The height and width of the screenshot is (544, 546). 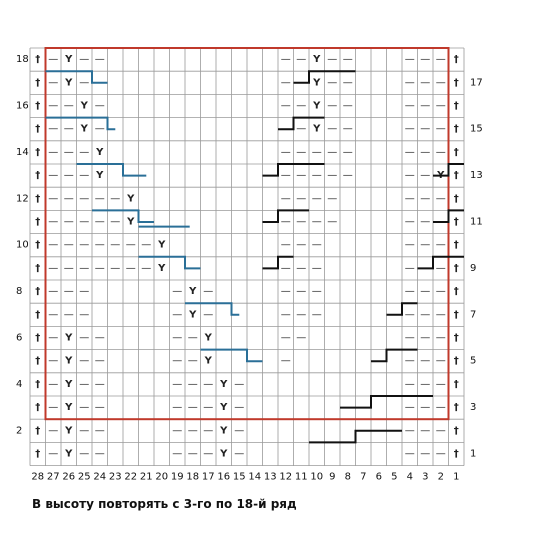 What do you see at coordinates (473, 268) in the screenshot?
I see `row-number-right: 9` at bounding box center [473, 268].